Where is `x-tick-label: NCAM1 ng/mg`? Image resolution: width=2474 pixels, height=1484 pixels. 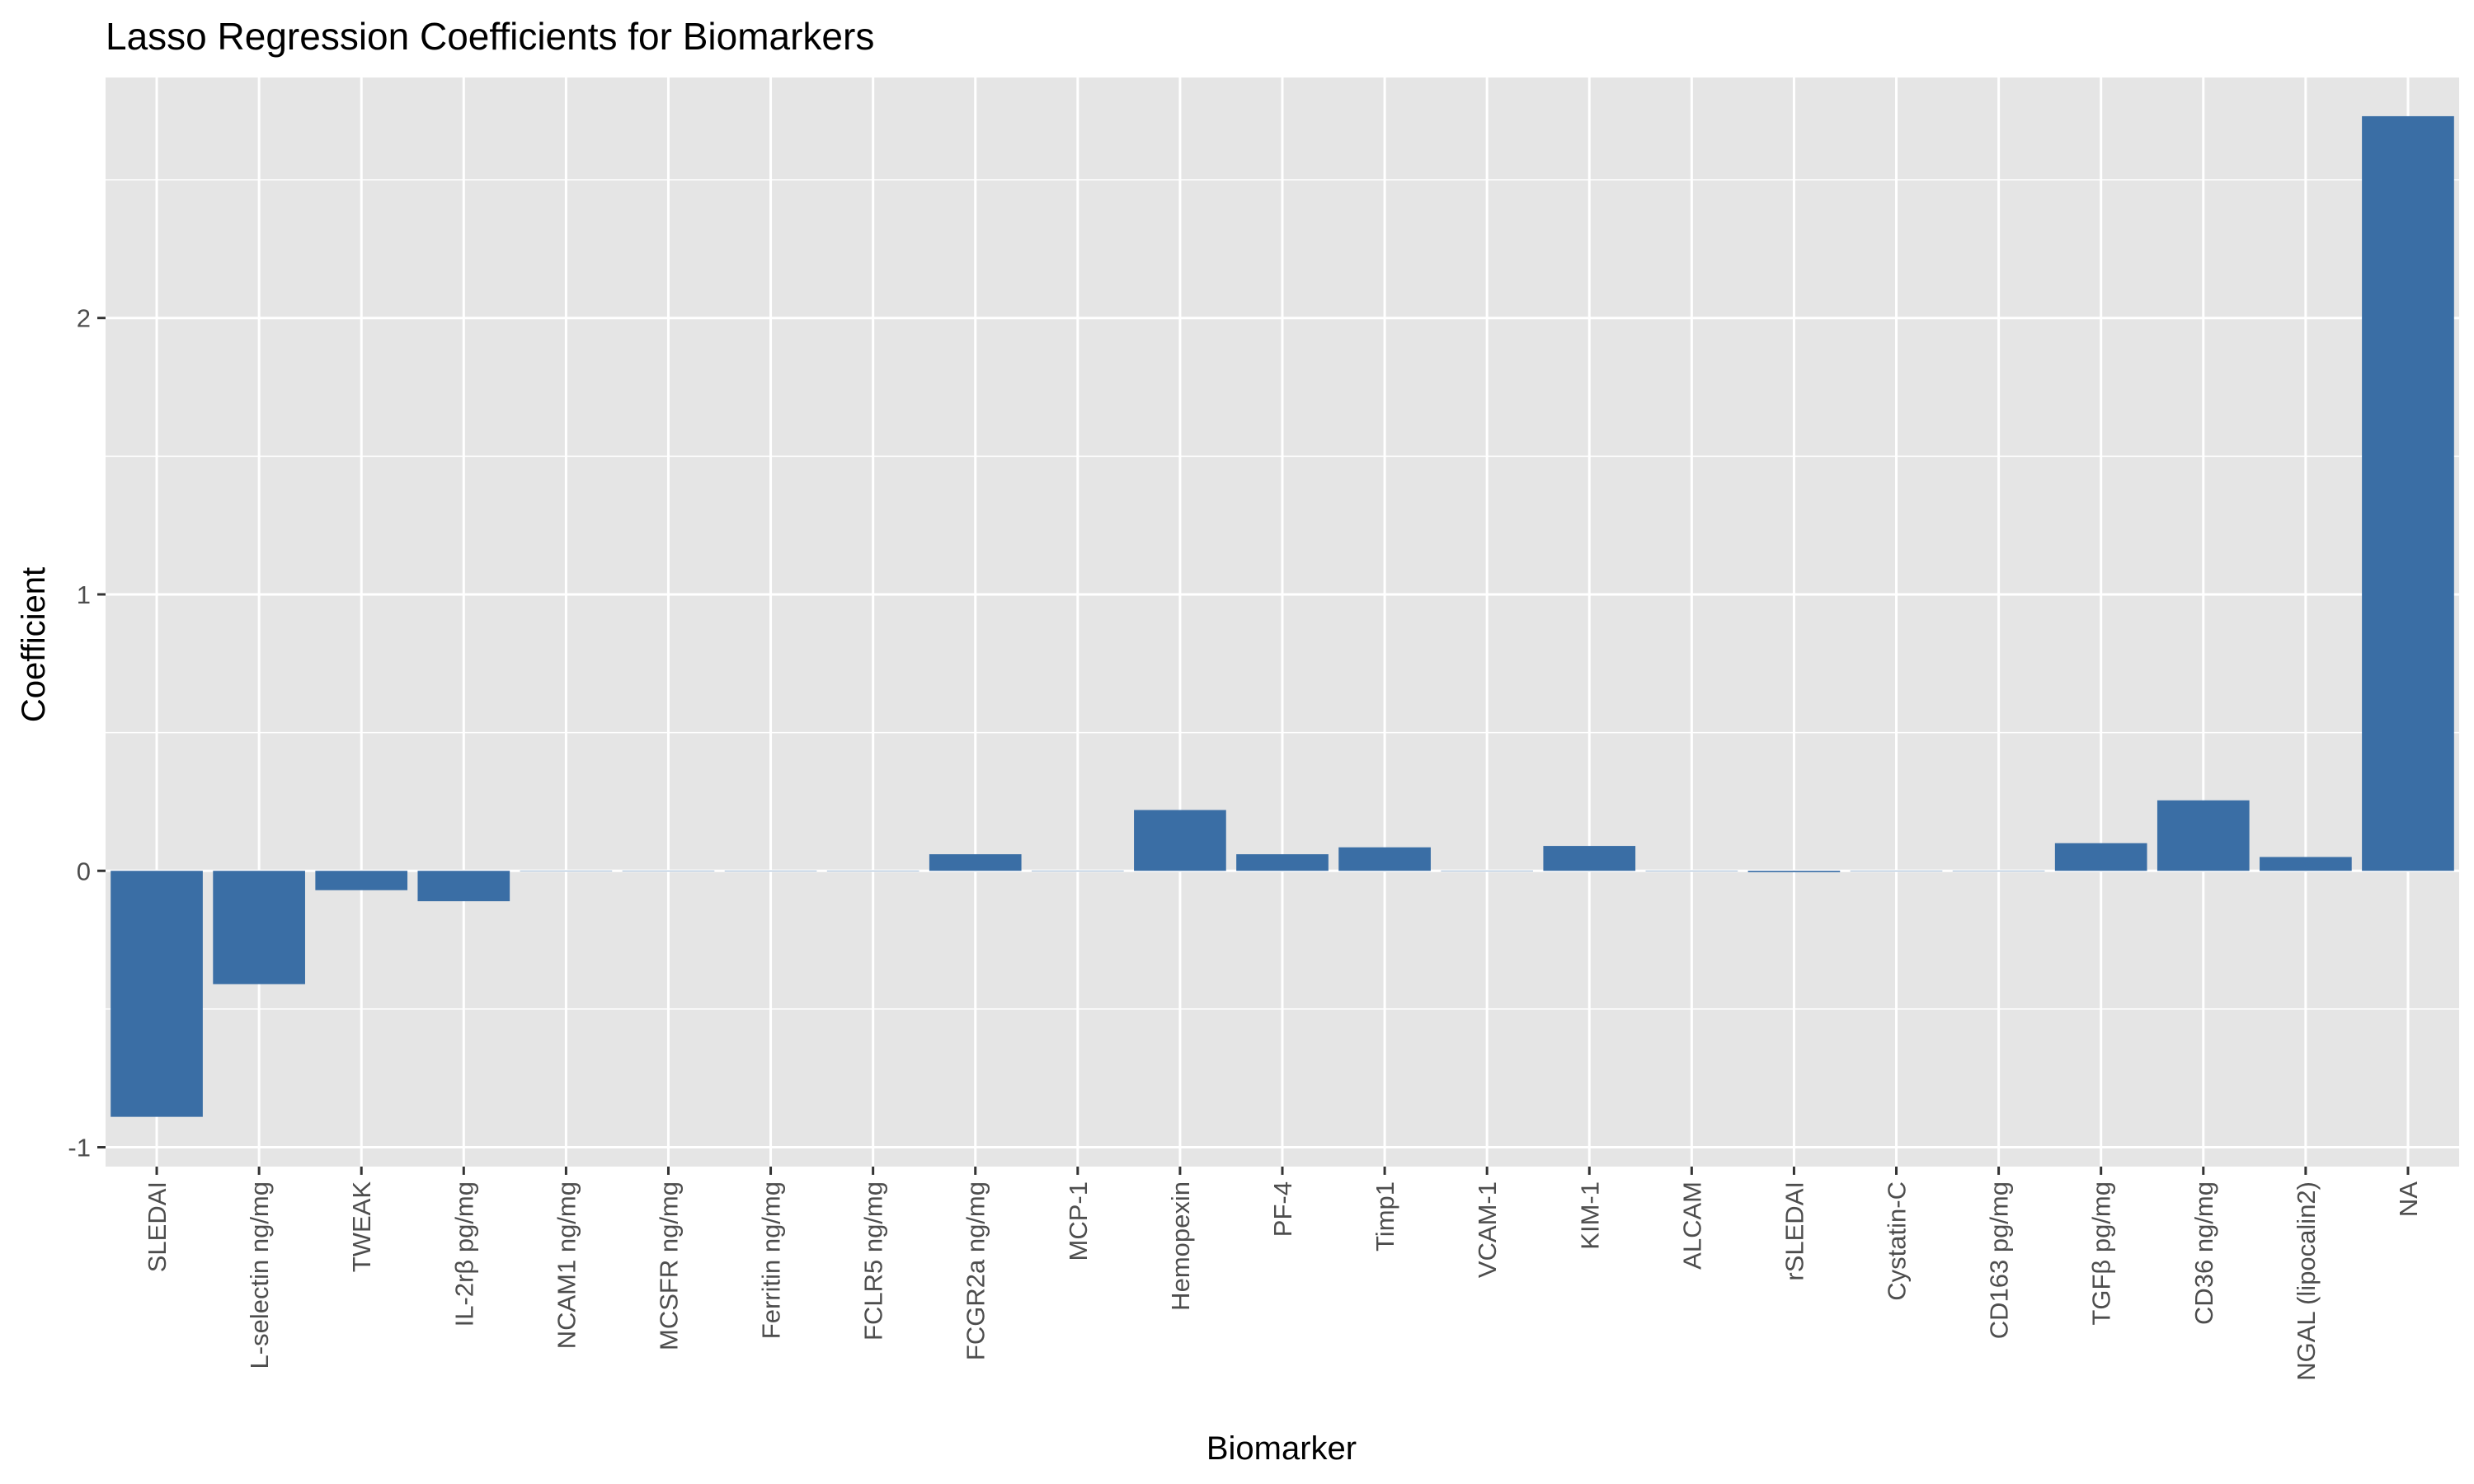 x-tick-label: NCAM1 ng/mg is located at coordinates (566, 1265).